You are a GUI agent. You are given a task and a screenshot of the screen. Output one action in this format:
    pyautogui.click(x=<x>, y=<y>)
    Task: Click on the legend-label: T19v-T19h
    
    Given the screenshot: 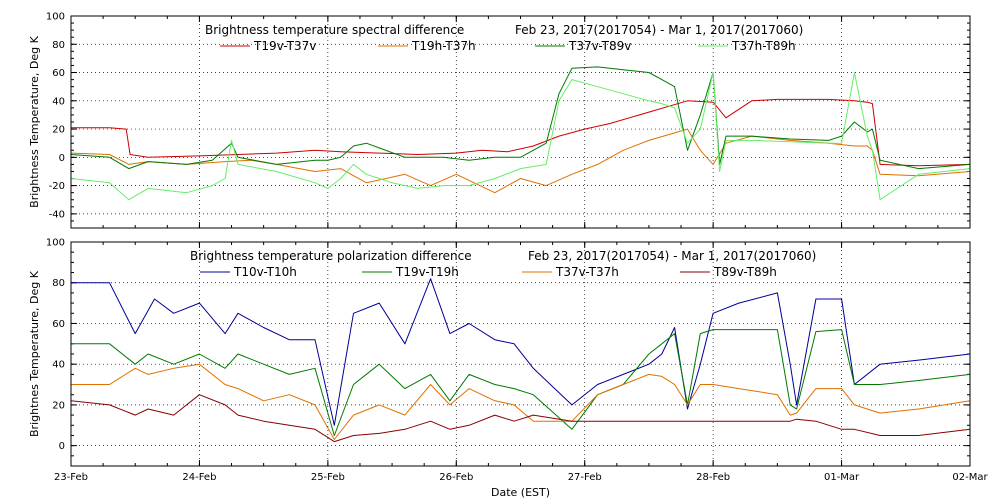 What is the action you would take?
    pyautogui.click(x=427, y=272)
    